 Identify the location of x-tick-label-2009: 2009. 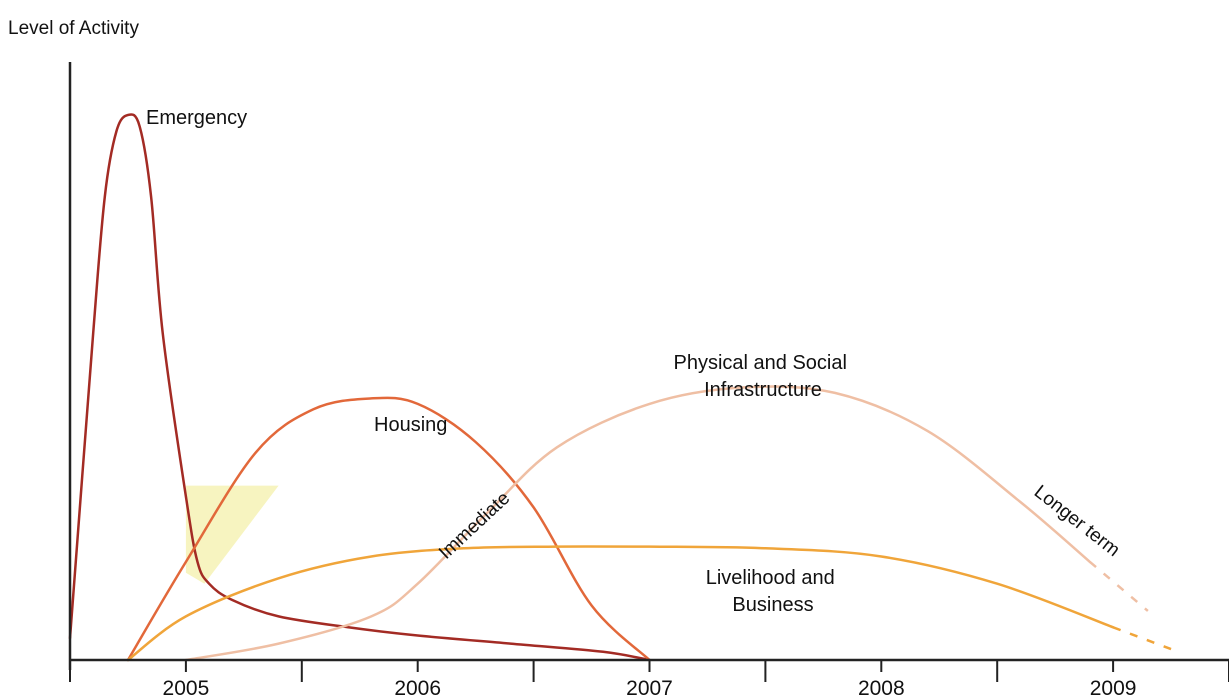
(1113, 688).